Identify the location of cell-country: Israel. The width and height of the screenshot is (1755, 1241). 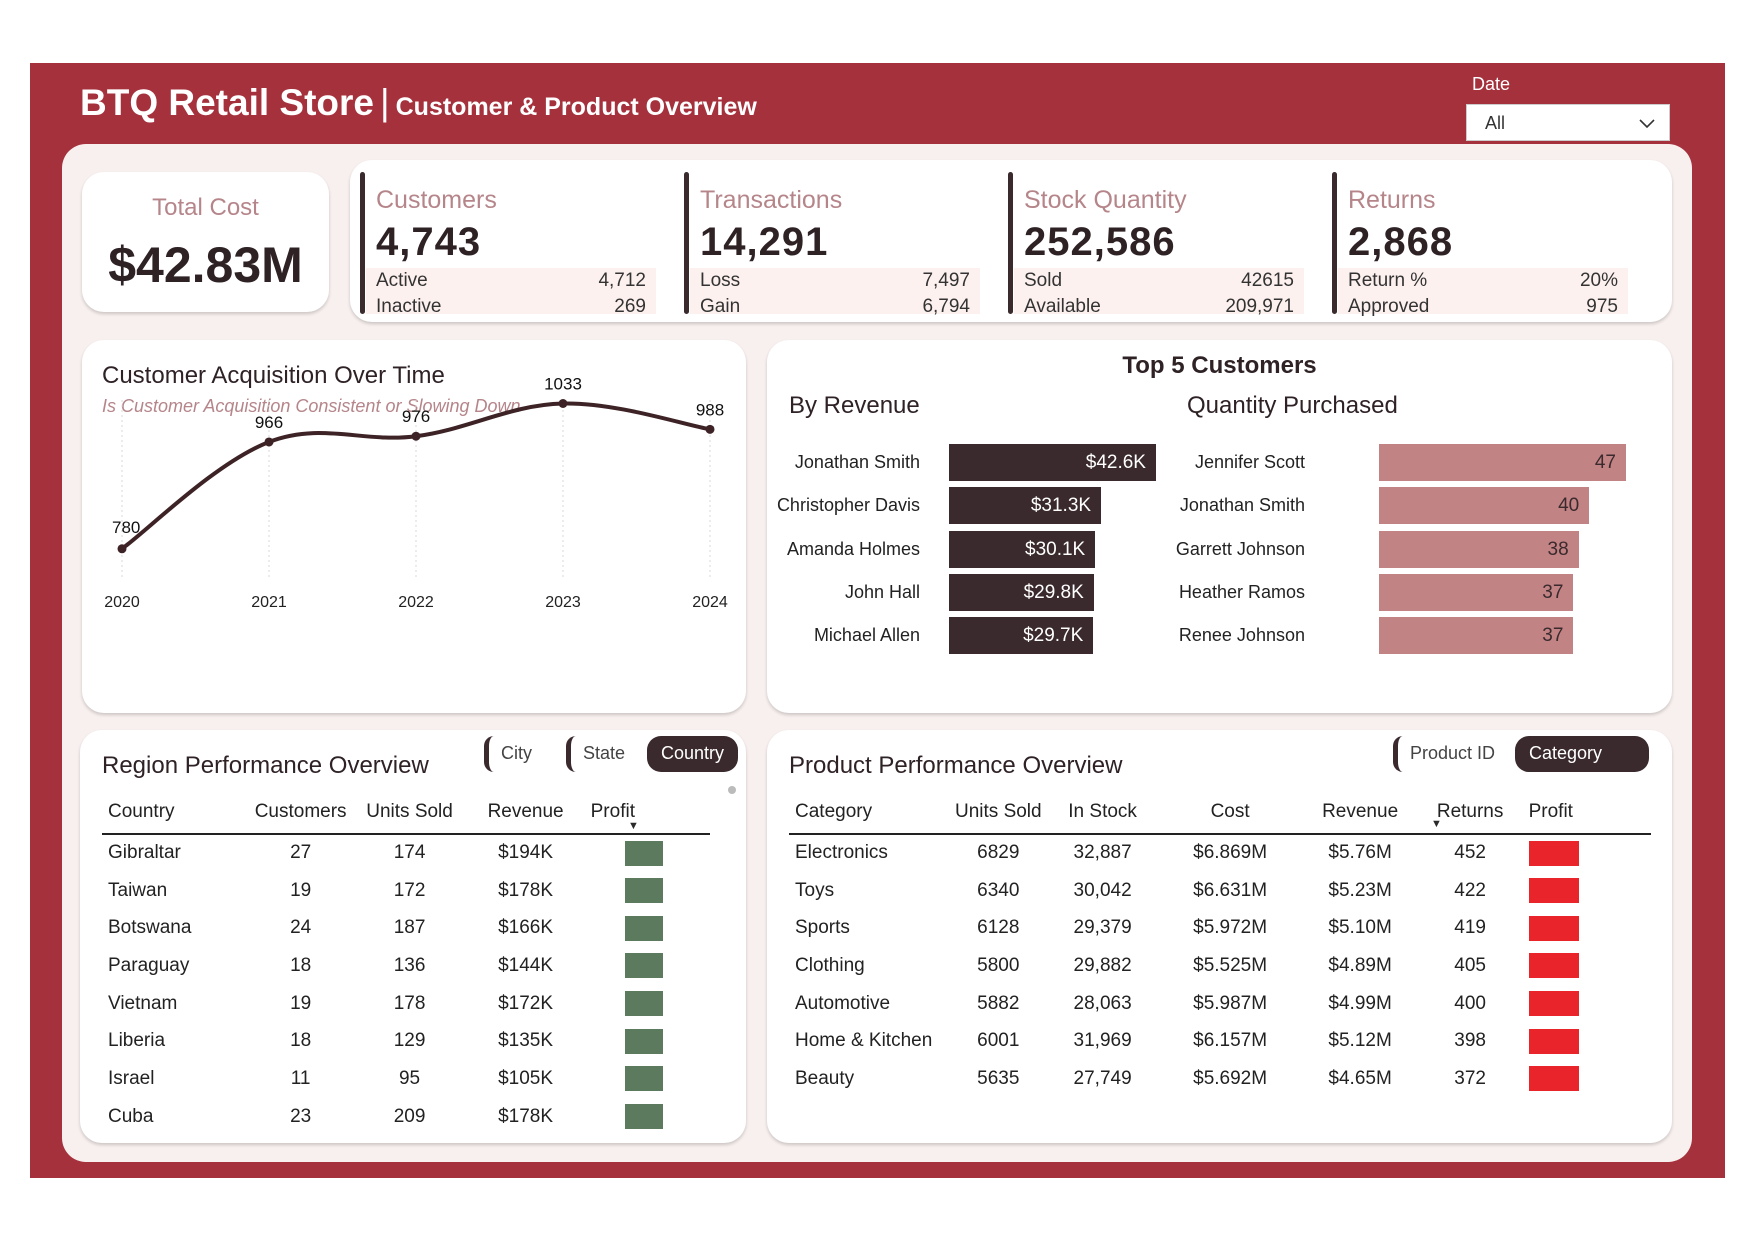
(131, 1078).